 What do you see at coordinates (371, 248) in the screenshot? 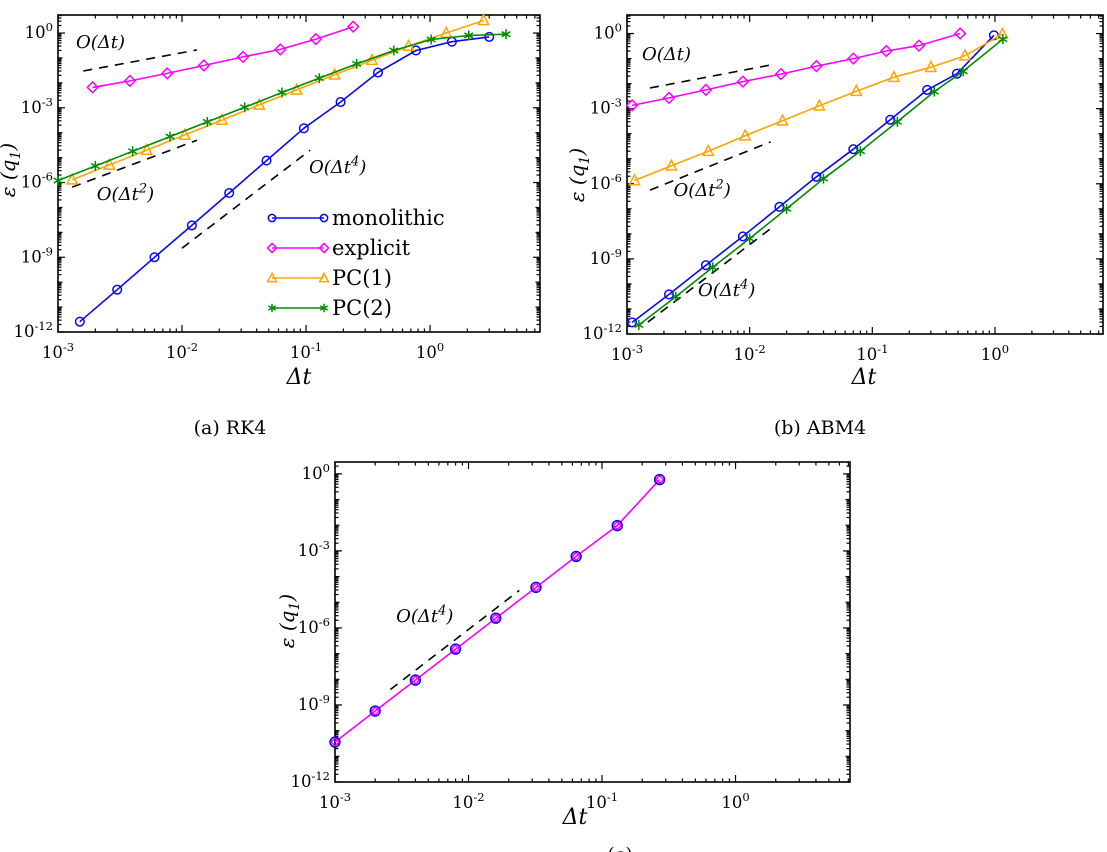
I see `legend-label: explicit` at bounding box center [371, 248].